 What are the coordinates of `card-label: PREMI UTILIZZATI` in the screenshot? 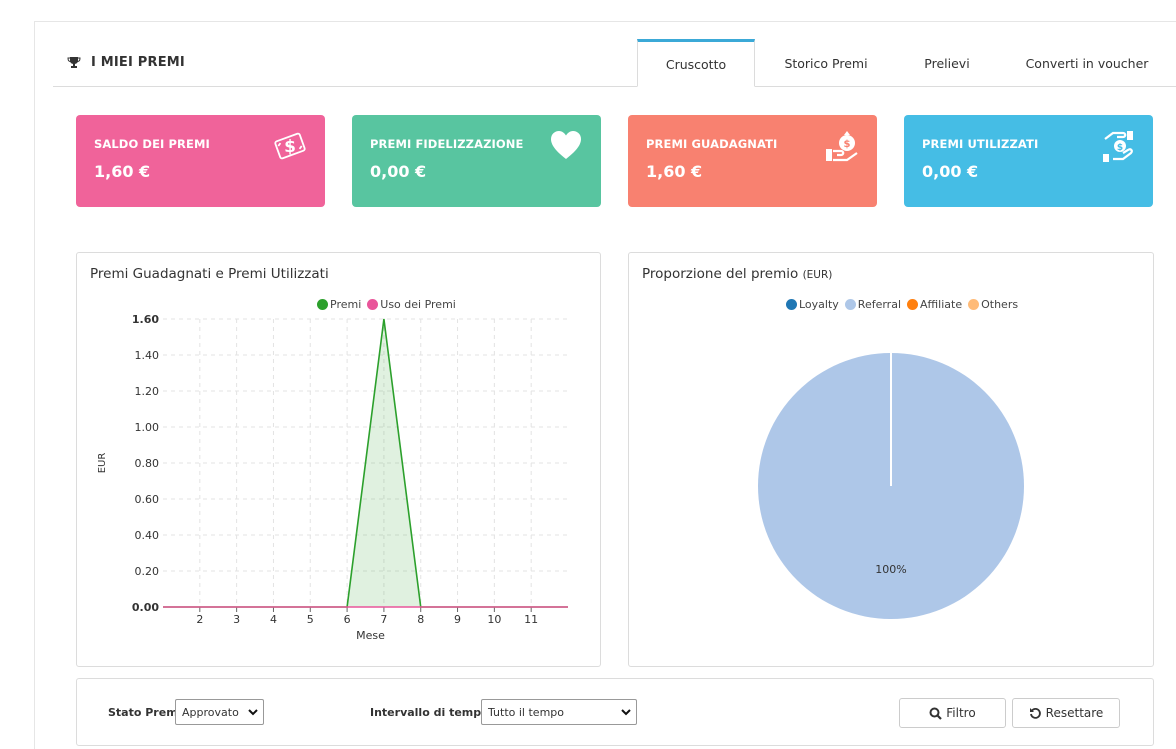 It's located at (980, 144).